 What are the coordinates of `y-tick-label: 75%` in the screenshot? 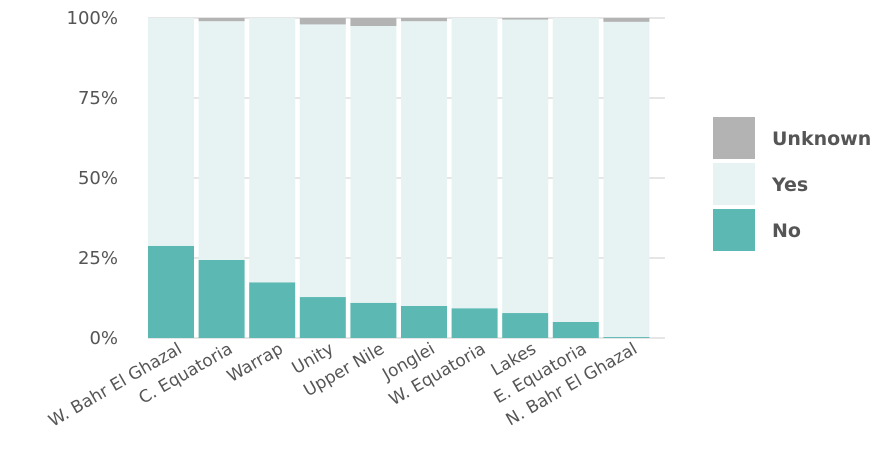 It's located at (98, 98).